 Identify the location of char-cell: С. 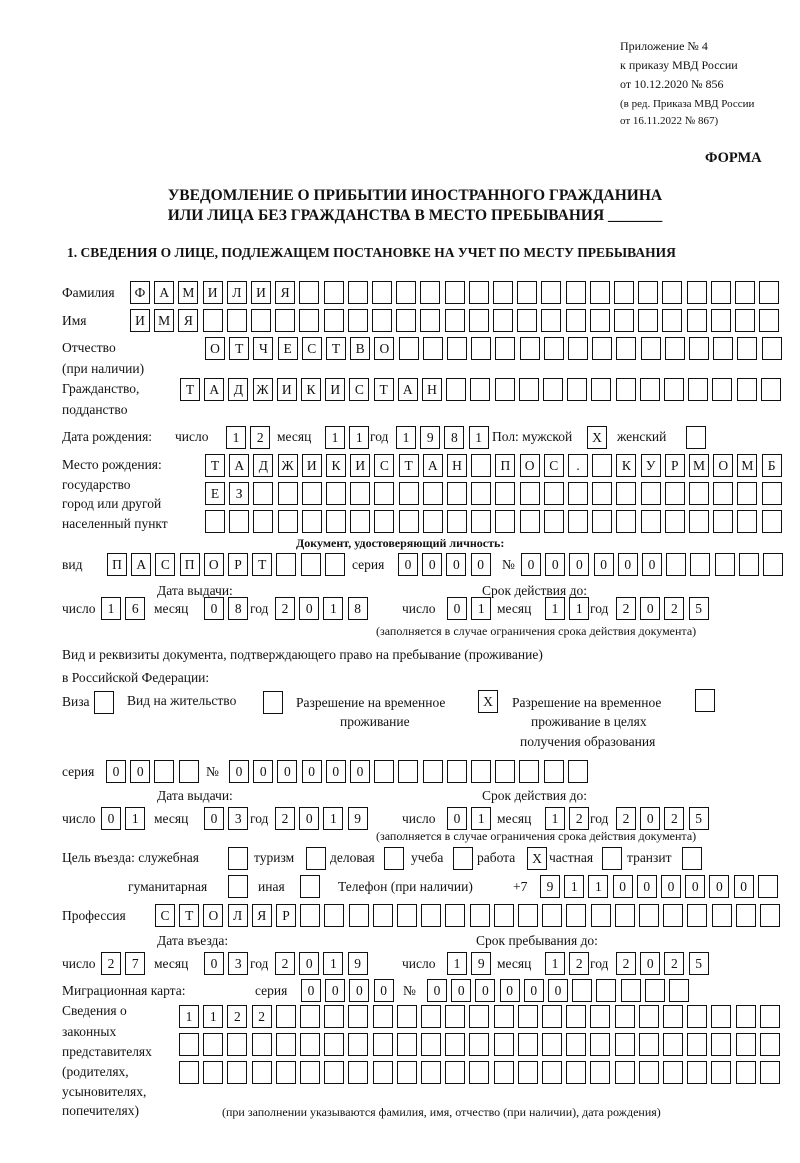
(359, 389).